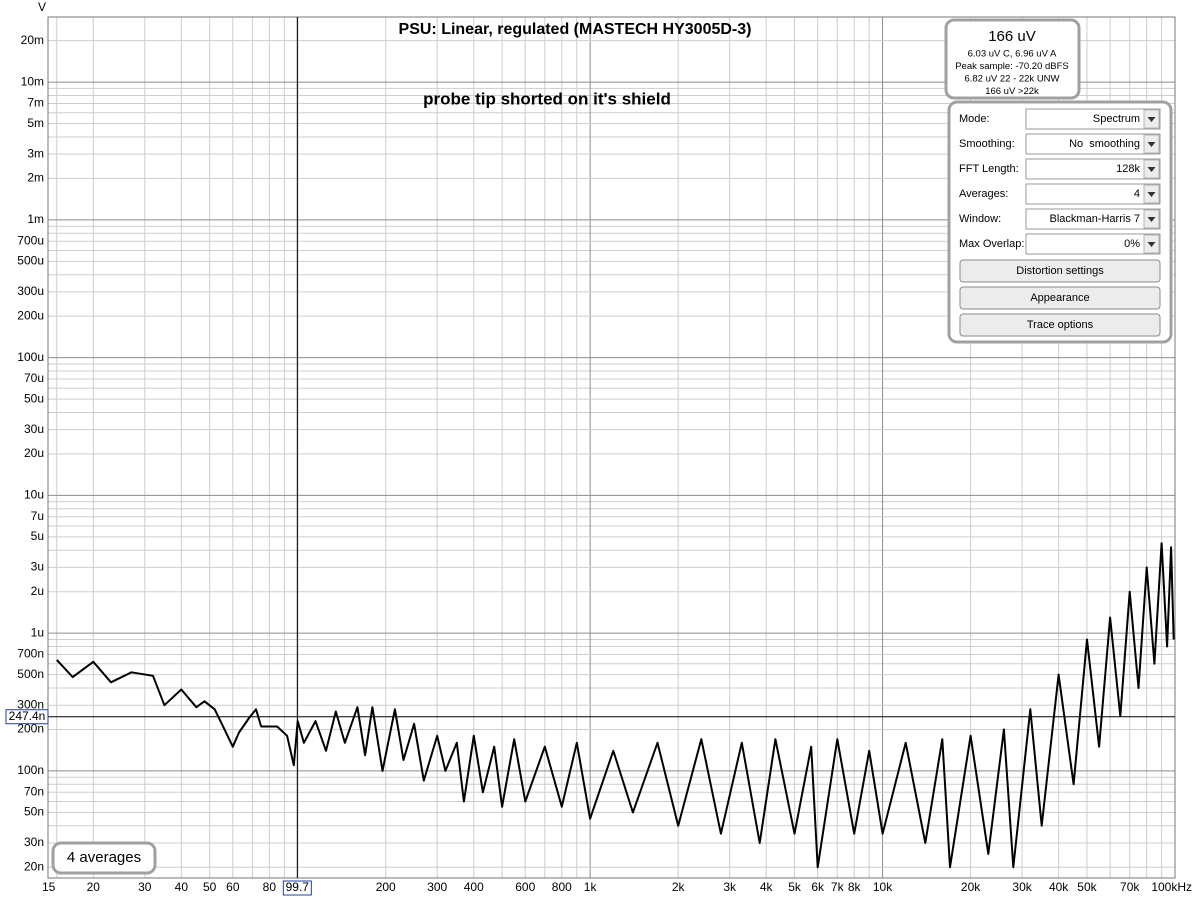 Image resolution: width=1200 pixels, height=901 pixels. What do you see at coordinates (34, 812) in the screenshot?
I see `y-tick-label: 50n` at bounding box center [34, 812].